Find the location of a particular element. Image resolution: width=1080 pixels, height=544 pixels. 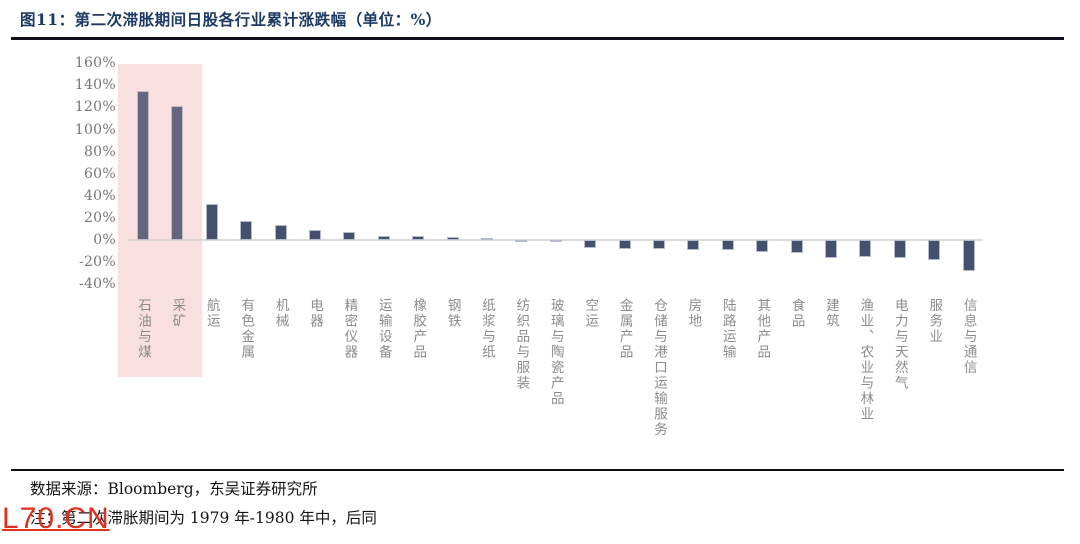

category-label: 运输设备 is located at coordinates (383, 329).